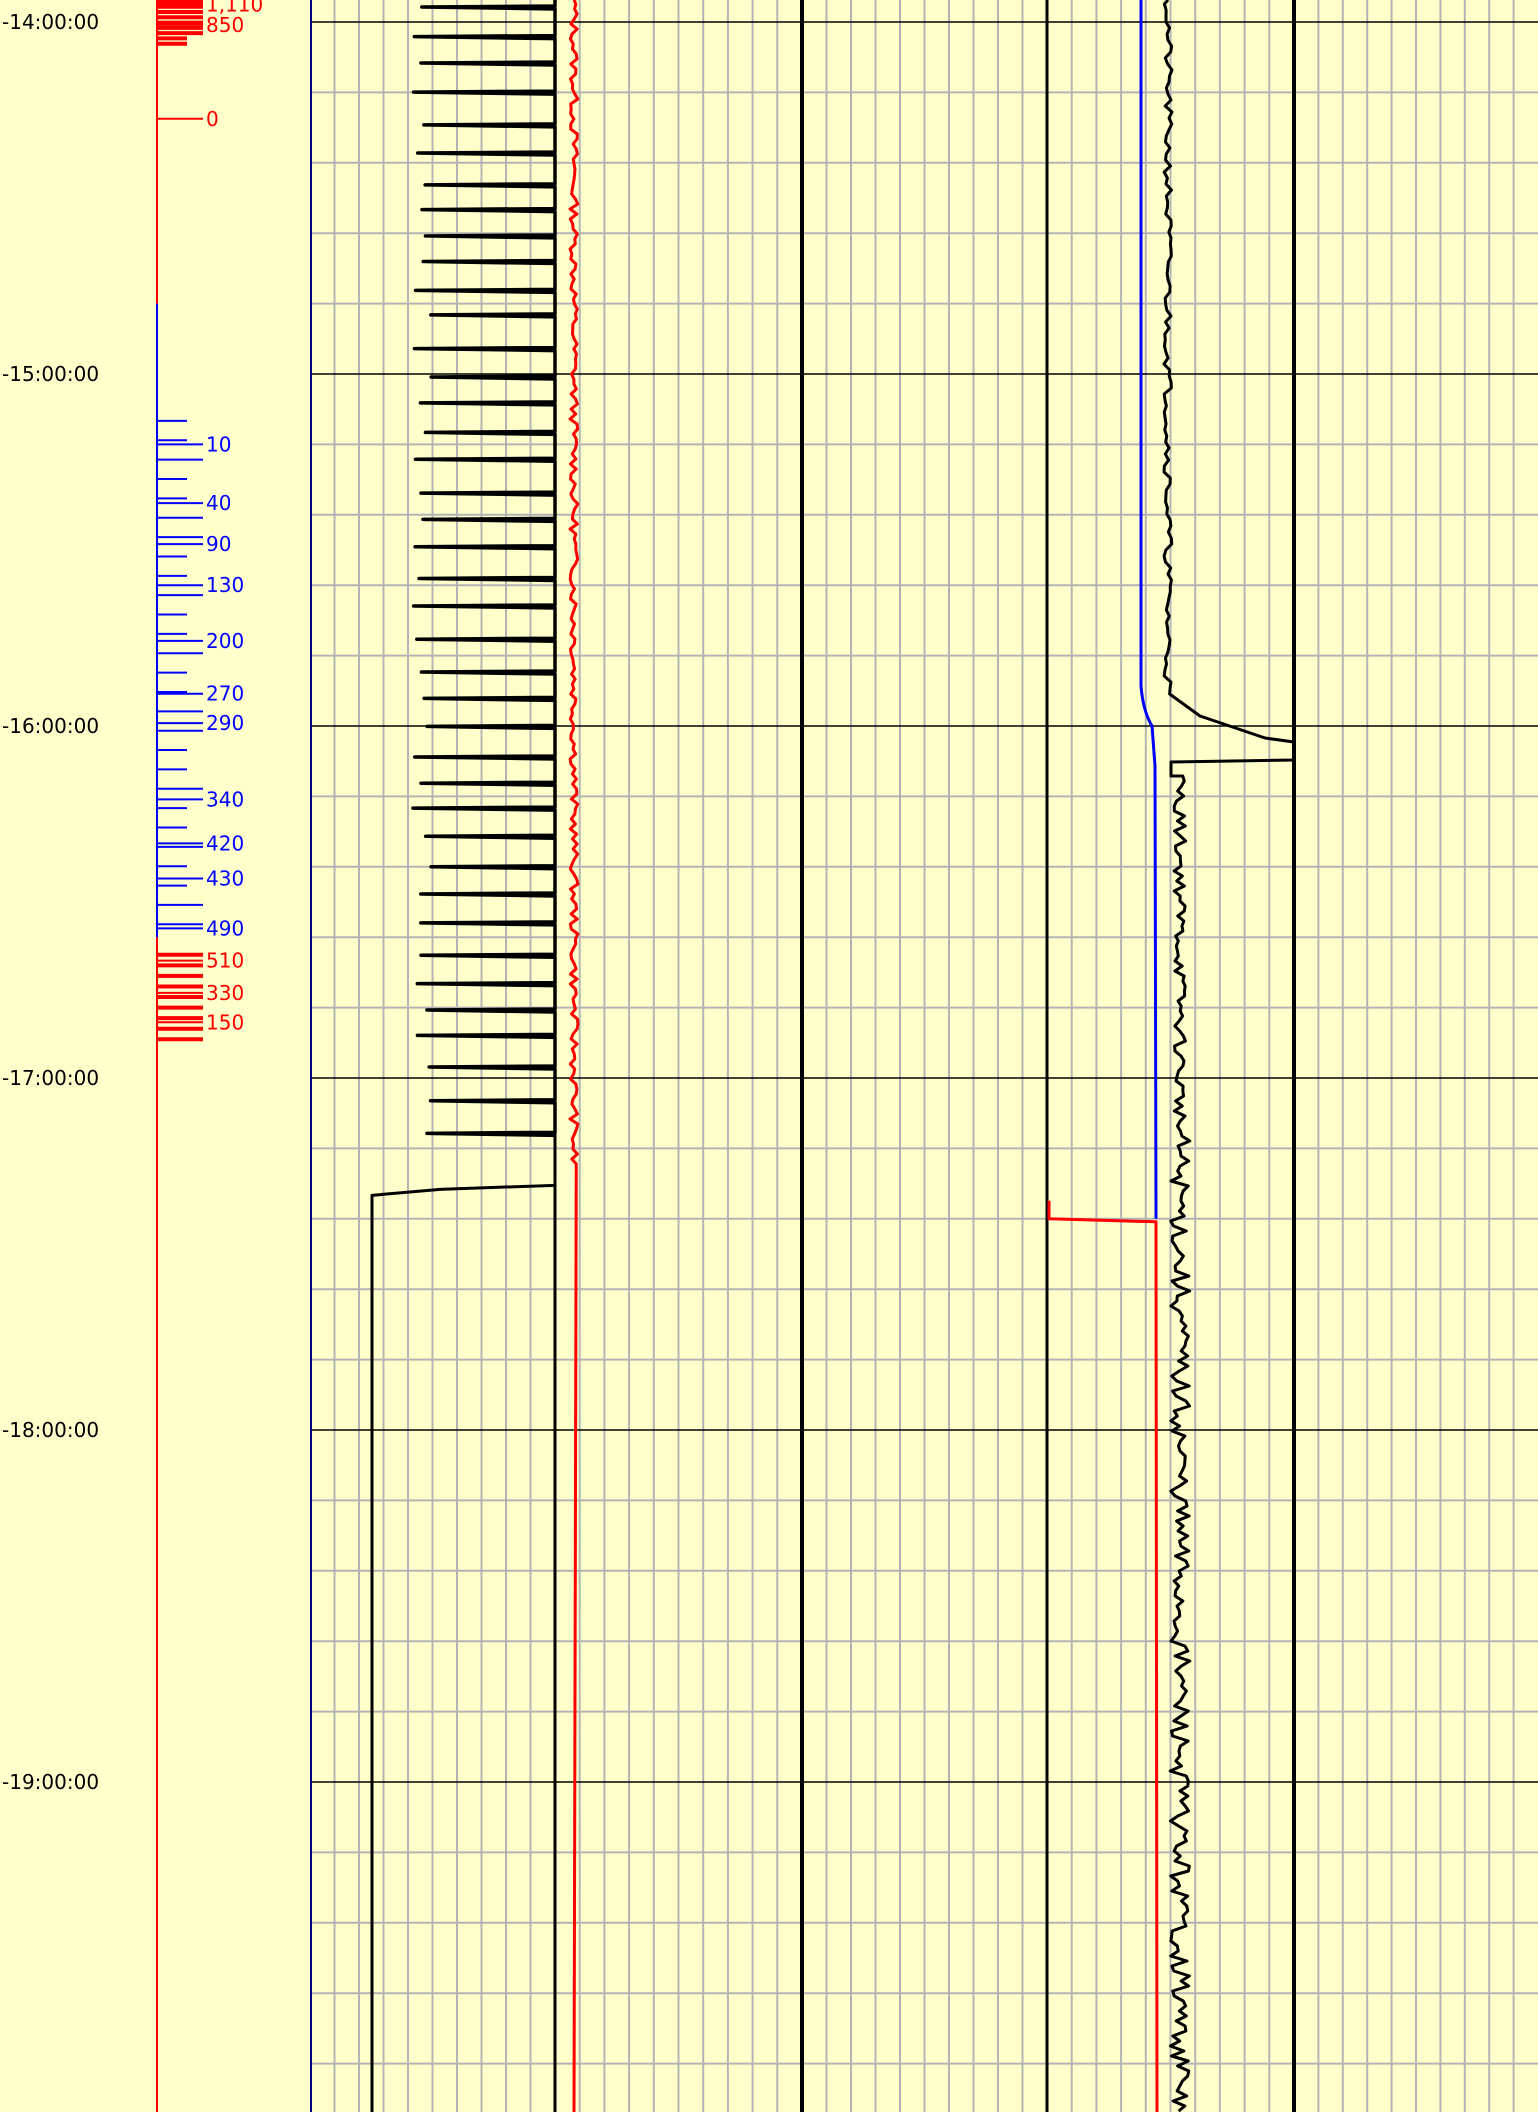 The image size is (1538, 2112). Describe the element at coordinates (50, 1078) in the screenshot. I see `time-tick-label: -17:00:00` at that location.